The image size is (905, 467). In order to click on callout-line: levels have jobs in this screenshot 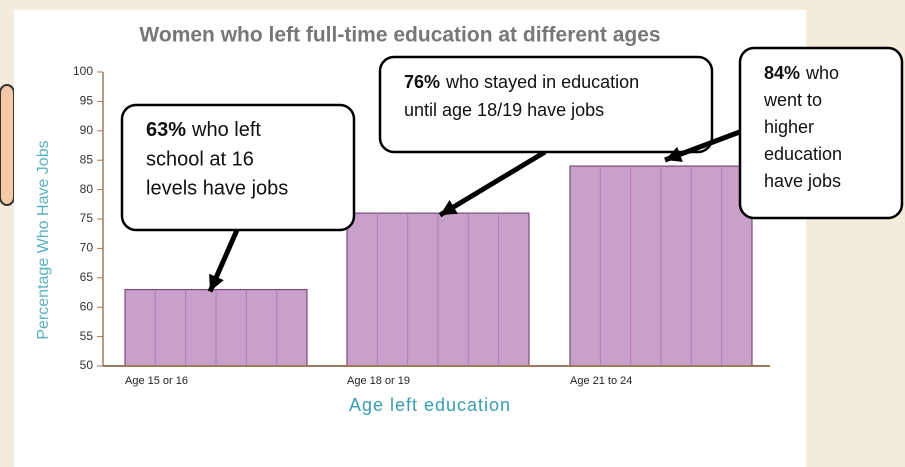, I will do `click(217, 188)`.